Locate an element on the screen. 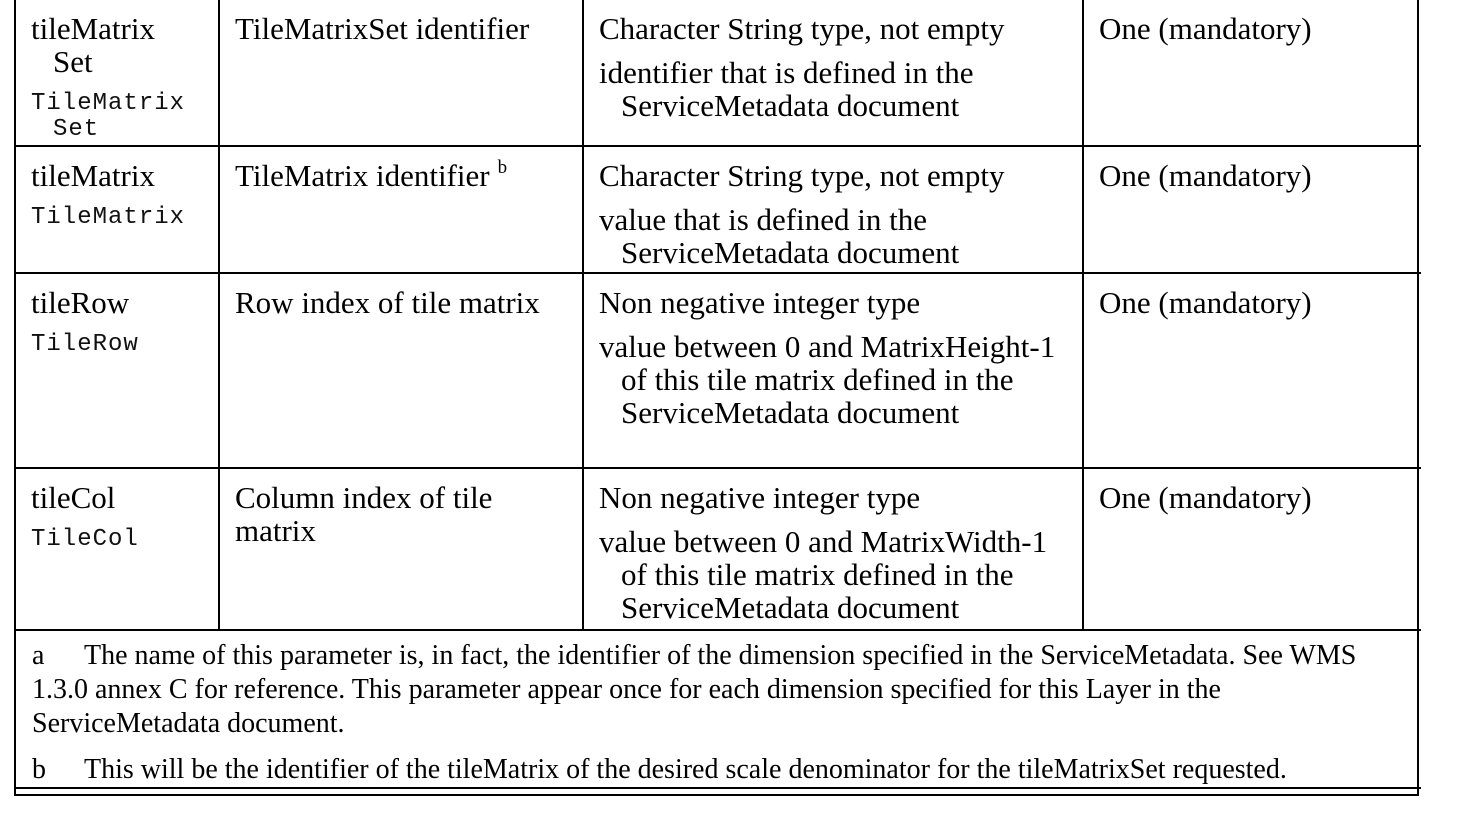 This screenshot has height=817, width=1457. parameter-description: Row index of tile matrix is located at coordinates (387, 302).